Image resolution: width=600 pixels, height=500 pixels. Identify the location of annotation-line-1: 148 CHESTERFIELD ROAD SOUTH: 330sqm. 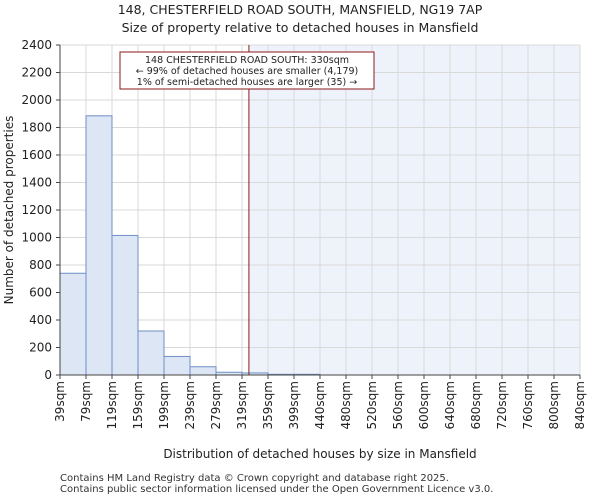
(247, 60).